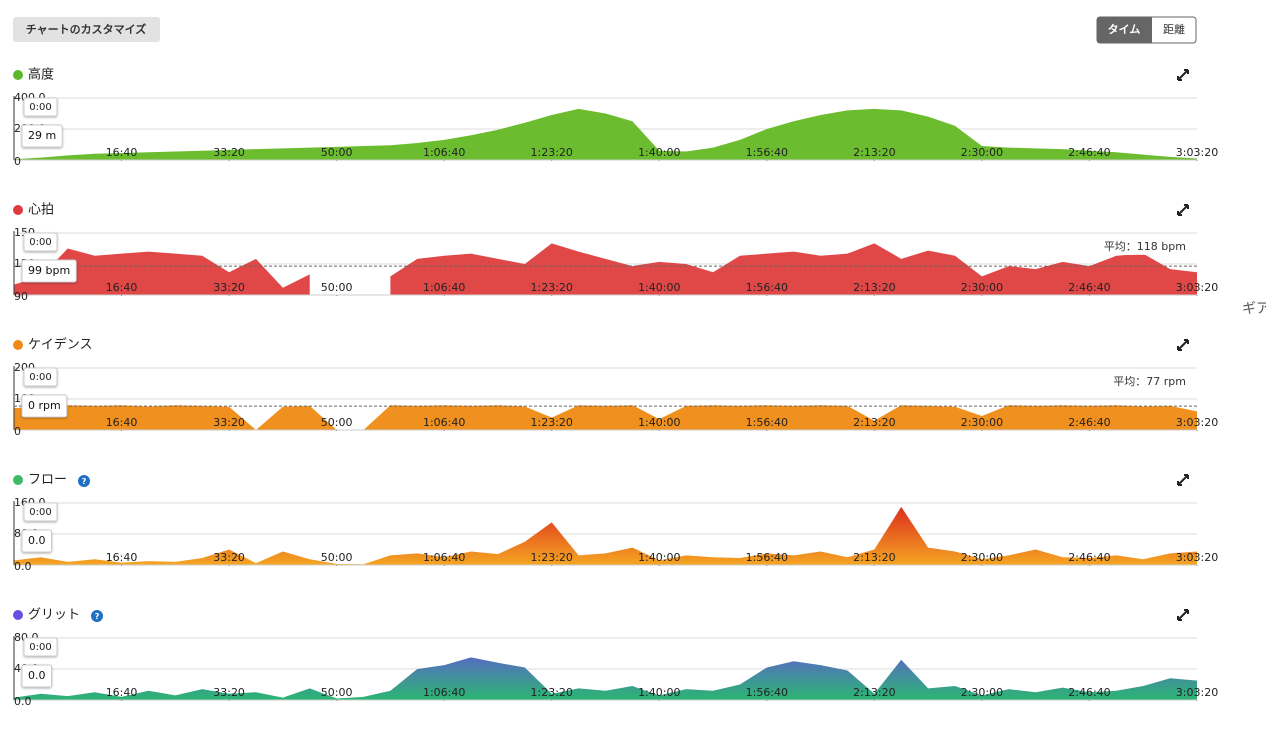 The width and height of the screenshot is (1266, 741). I want to click on tooltip-value: 99 bpm, so click(49, 270).